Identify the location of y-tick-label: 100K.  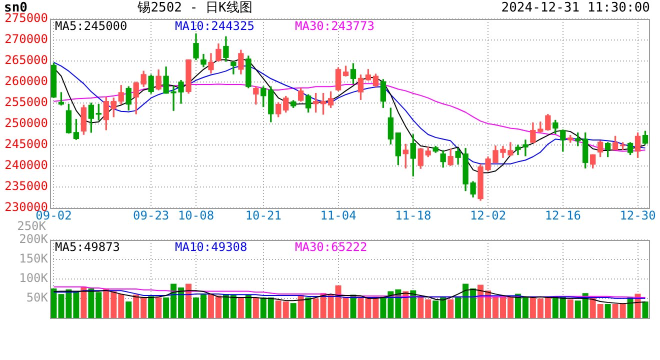
(34, 278).